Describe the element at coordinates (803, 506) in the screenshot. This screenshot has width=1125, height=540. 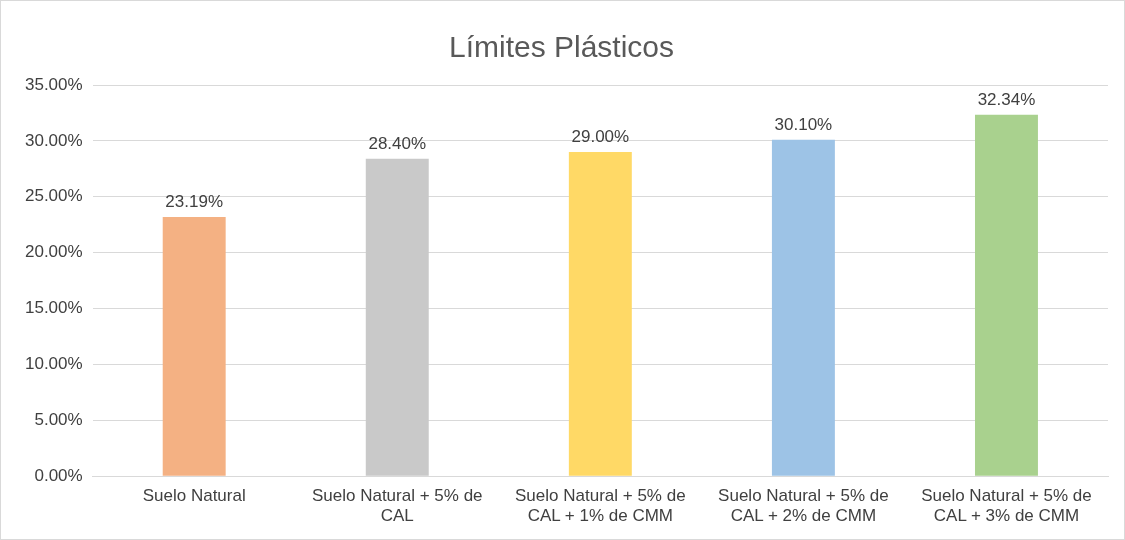
I see `x-tick-label: Suelo Natural + 5% de CAL + 2% de CMM` at that location.